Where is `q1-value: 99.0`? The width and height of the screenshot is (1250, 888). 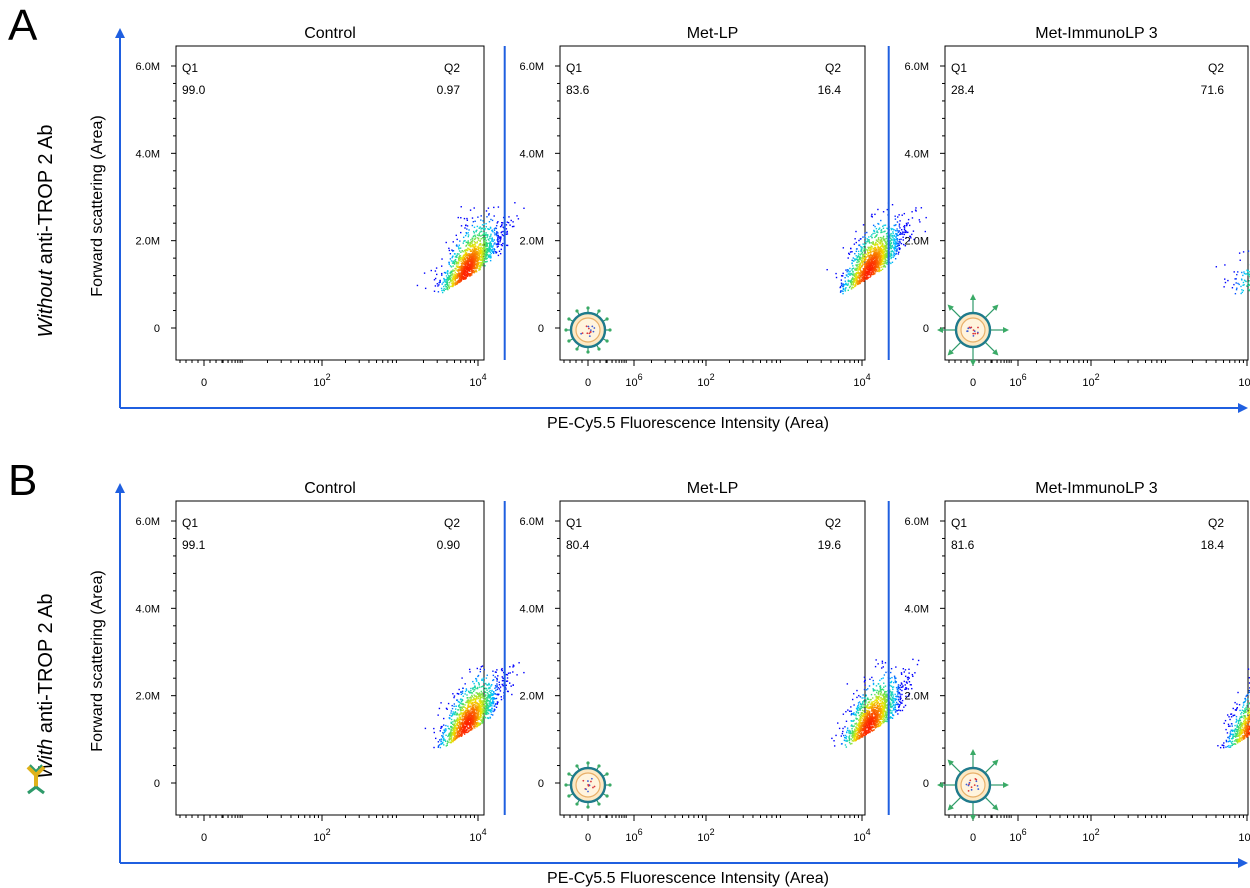 q1-value: 99.0 is located at coordinates (194, 90).